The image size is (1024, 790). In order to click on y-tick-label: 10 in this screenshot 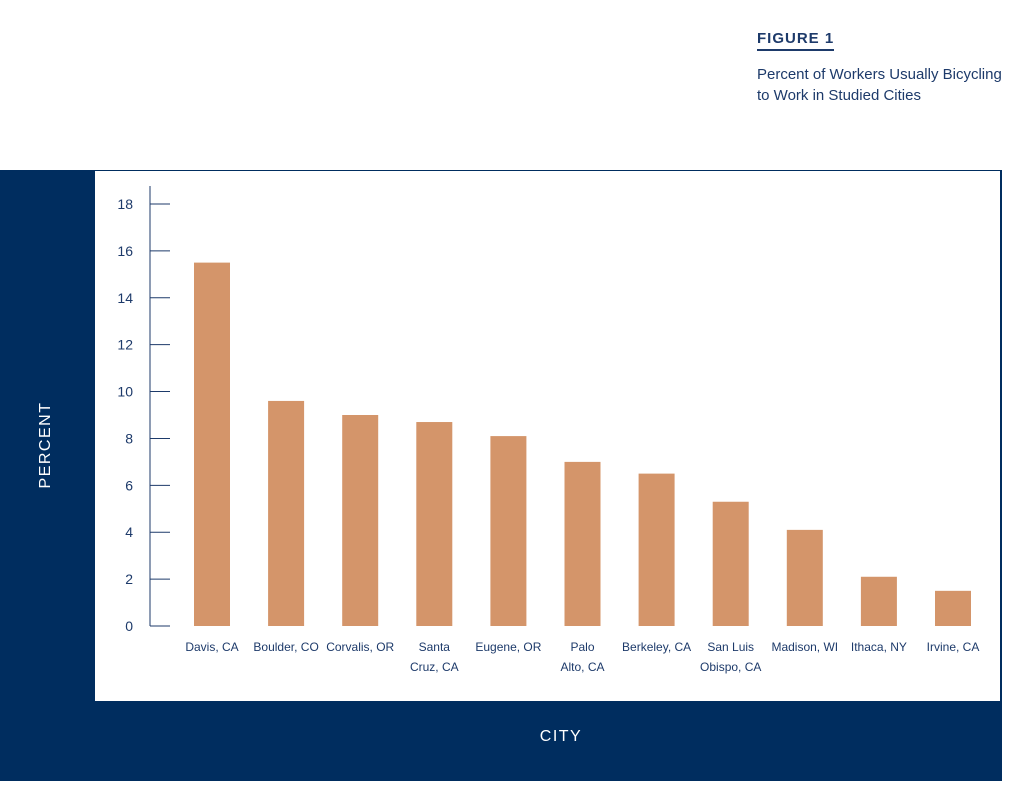, I will do `click(125, 392)`.